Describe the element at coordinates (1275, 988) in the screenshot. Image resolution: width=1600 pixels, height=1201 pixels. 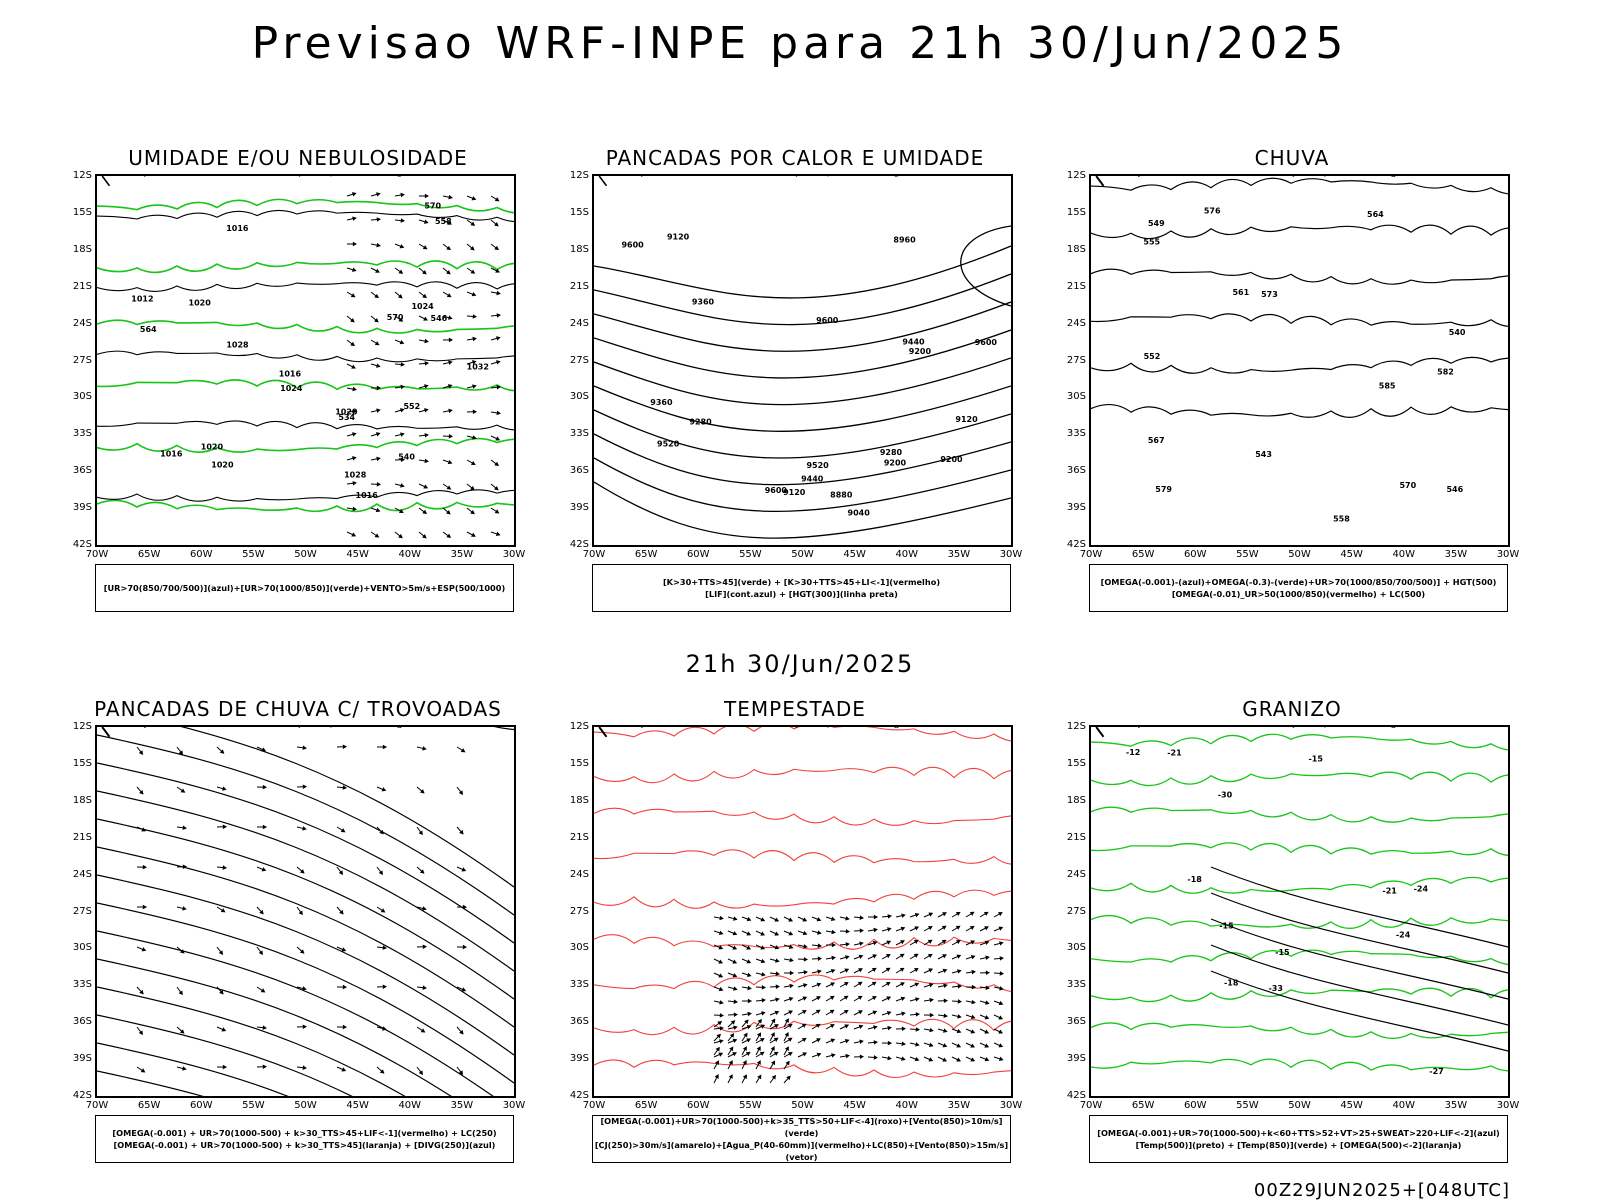
I see `contour-label: -33` at that location.